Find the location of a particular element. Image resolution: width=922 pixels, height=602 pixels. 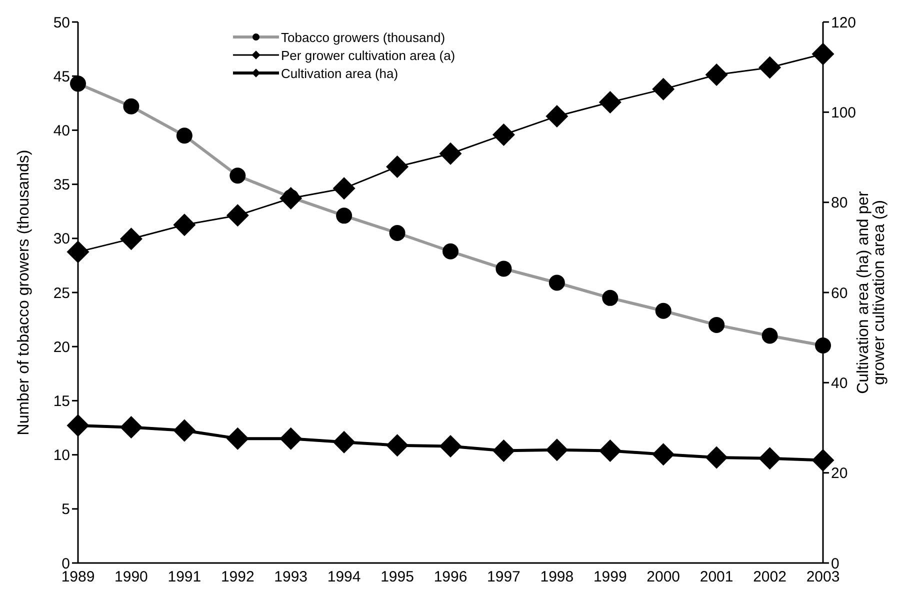

x-tick-label: 1996 is located at coordinates (451, 577).